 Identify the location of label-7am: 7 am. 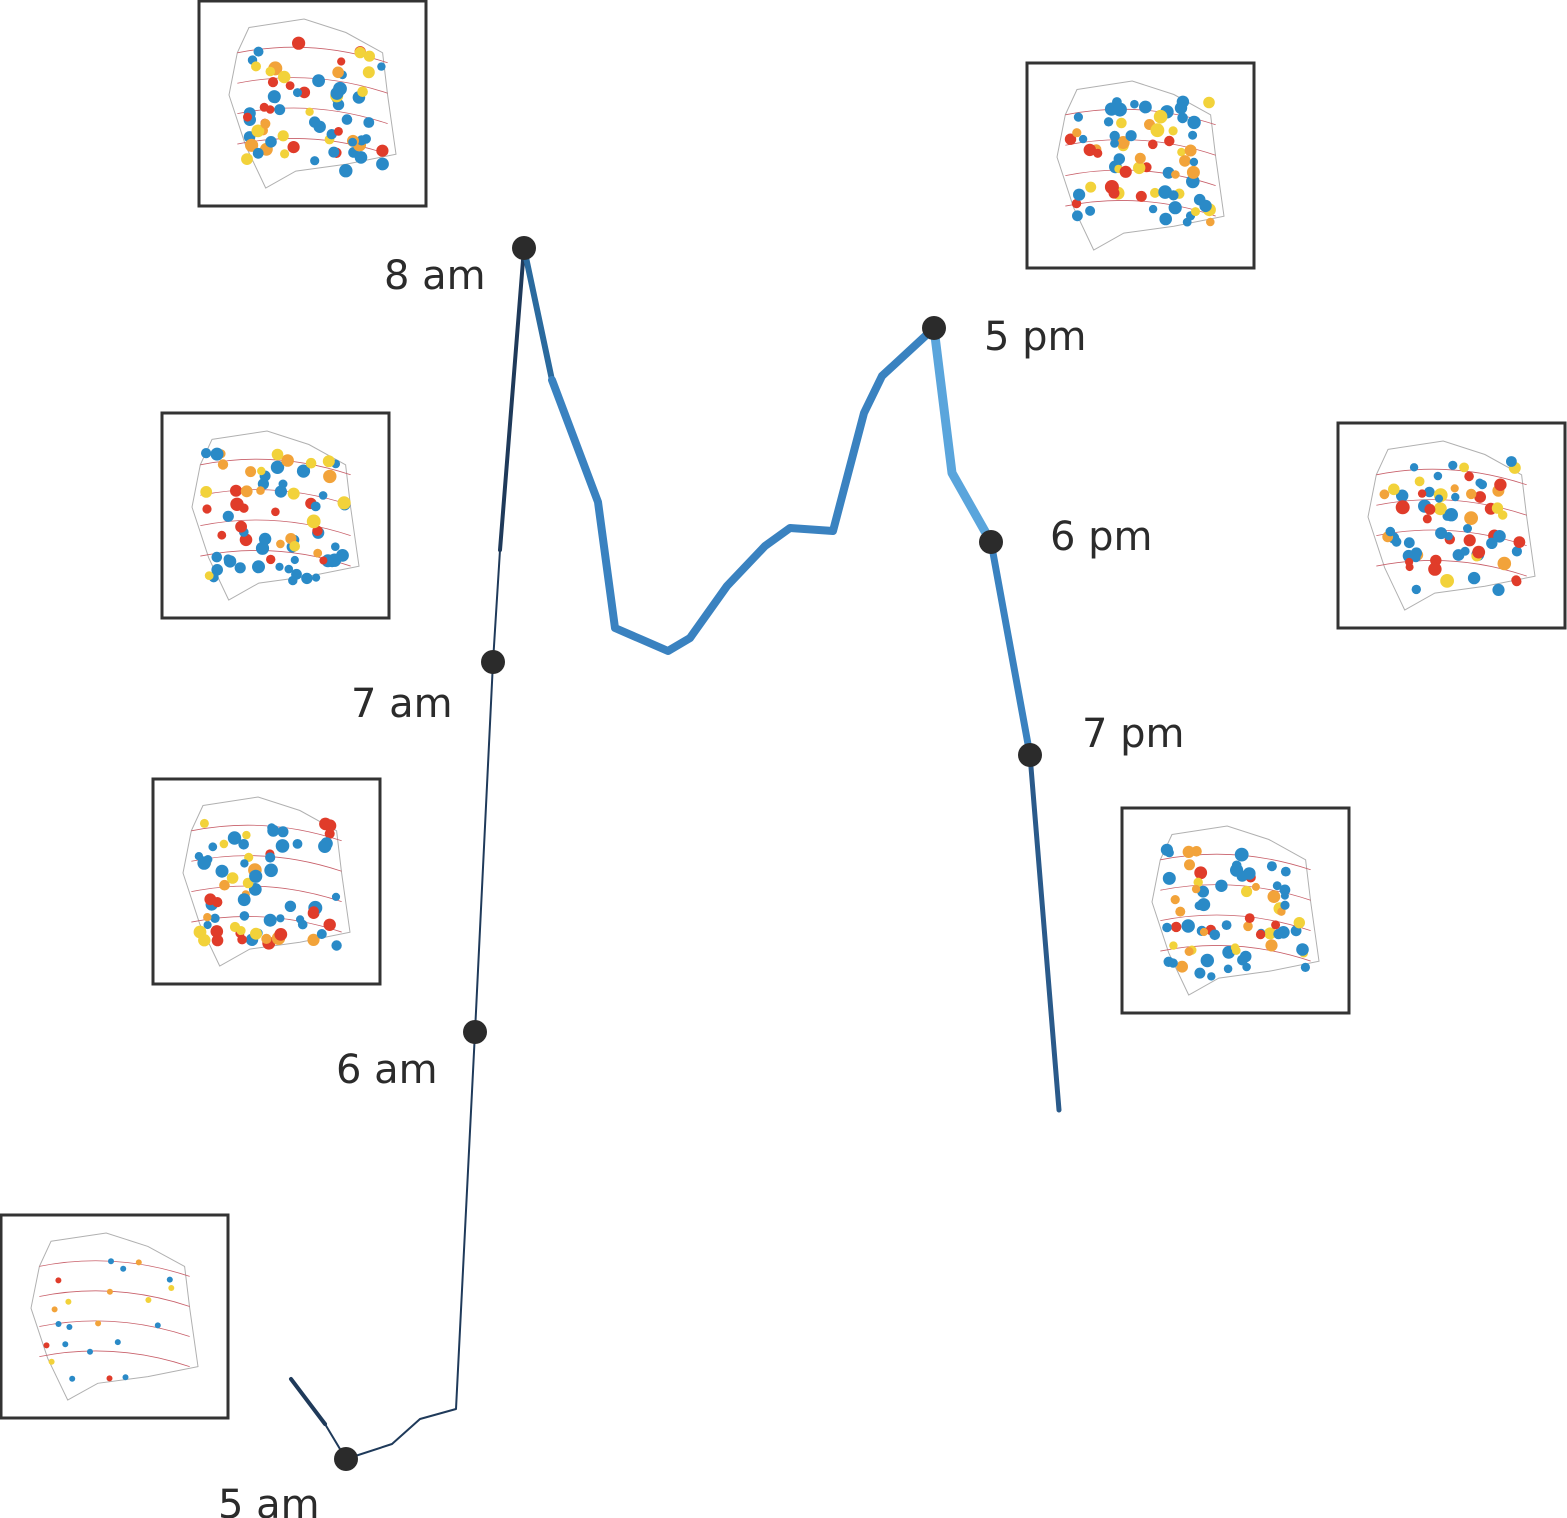
(402, 704).